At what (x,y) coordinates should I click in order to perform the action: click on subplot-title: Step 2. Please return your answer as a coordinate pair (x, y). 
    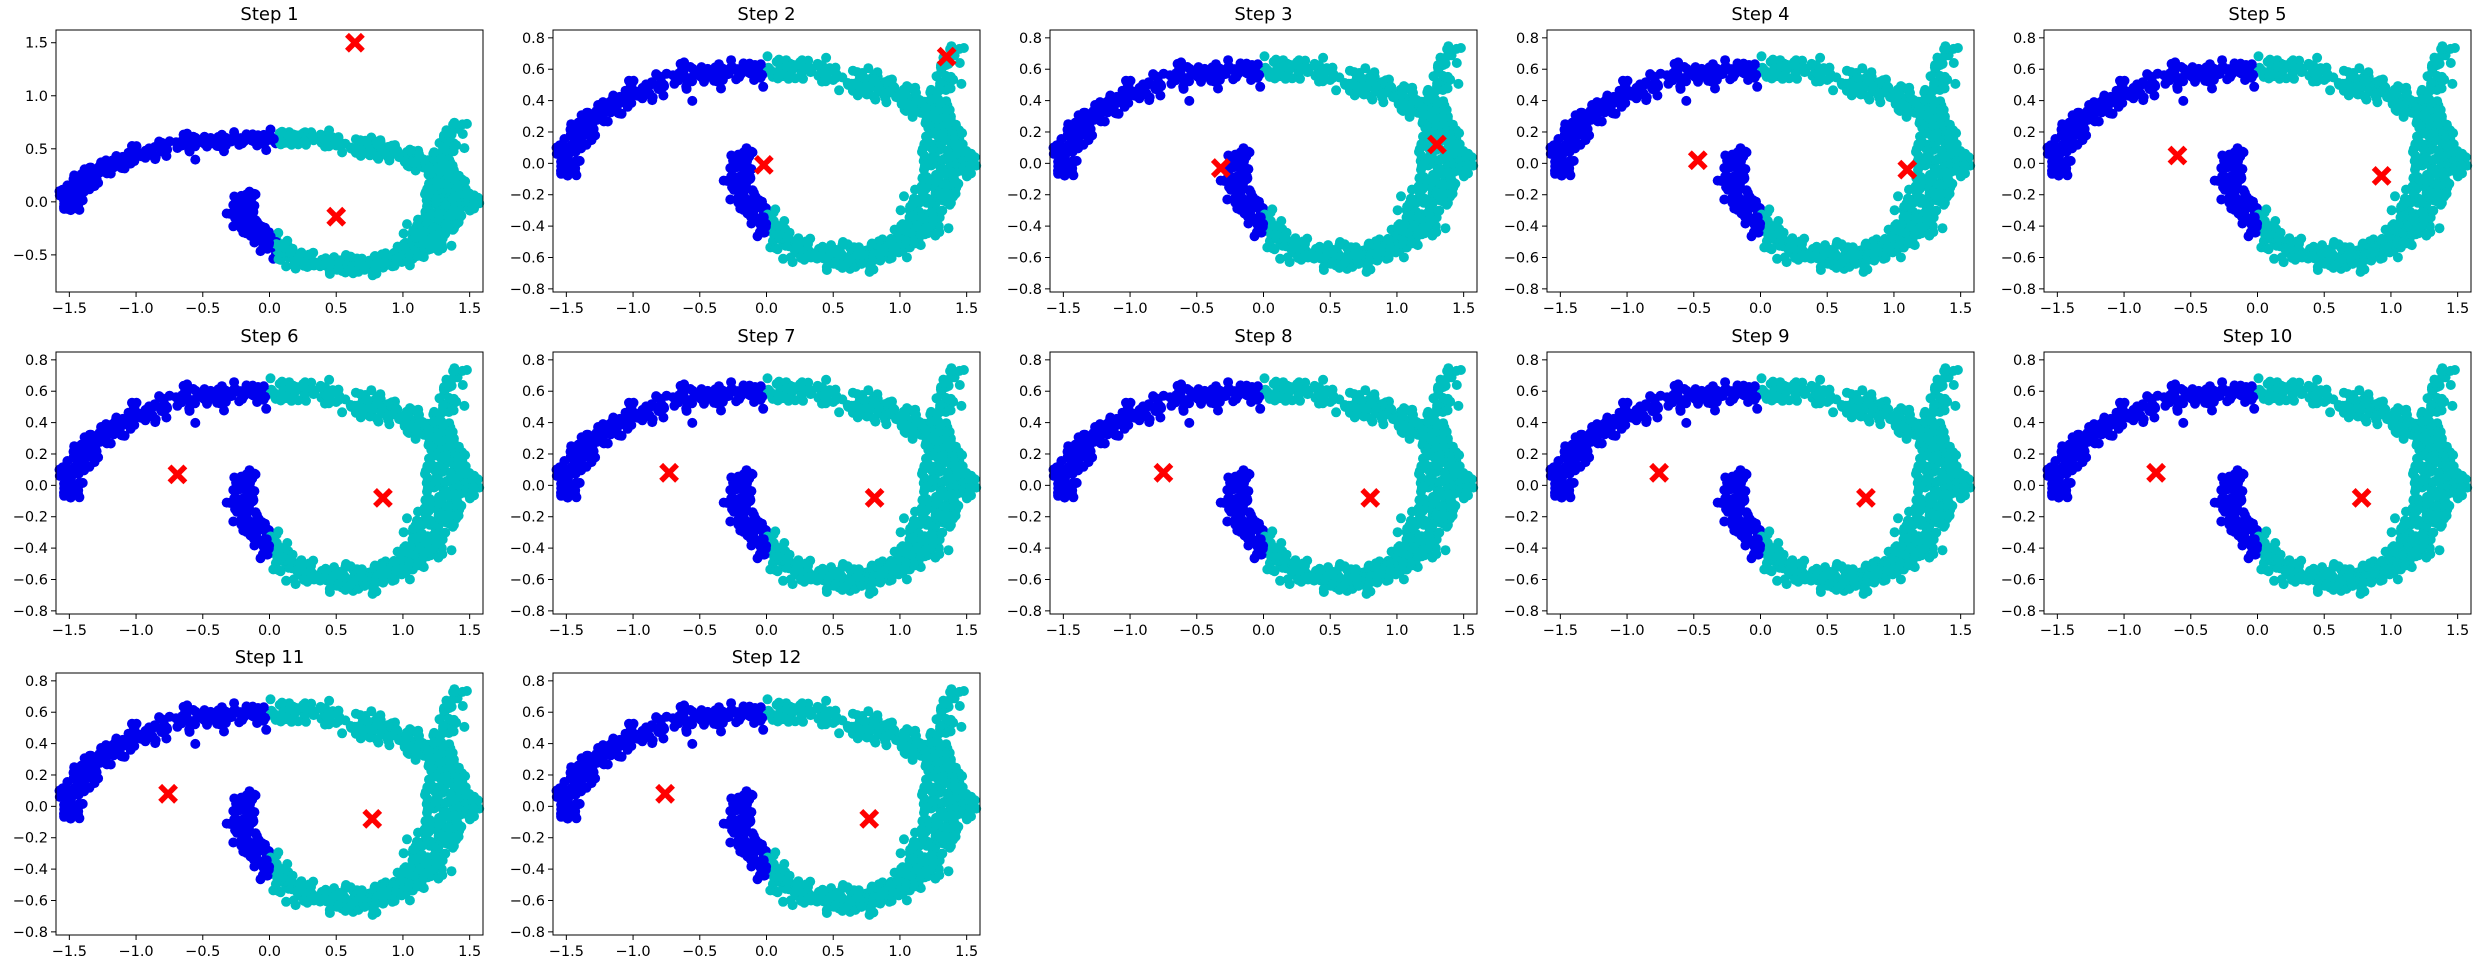
    Looking at the image, I should click on (766, 14).